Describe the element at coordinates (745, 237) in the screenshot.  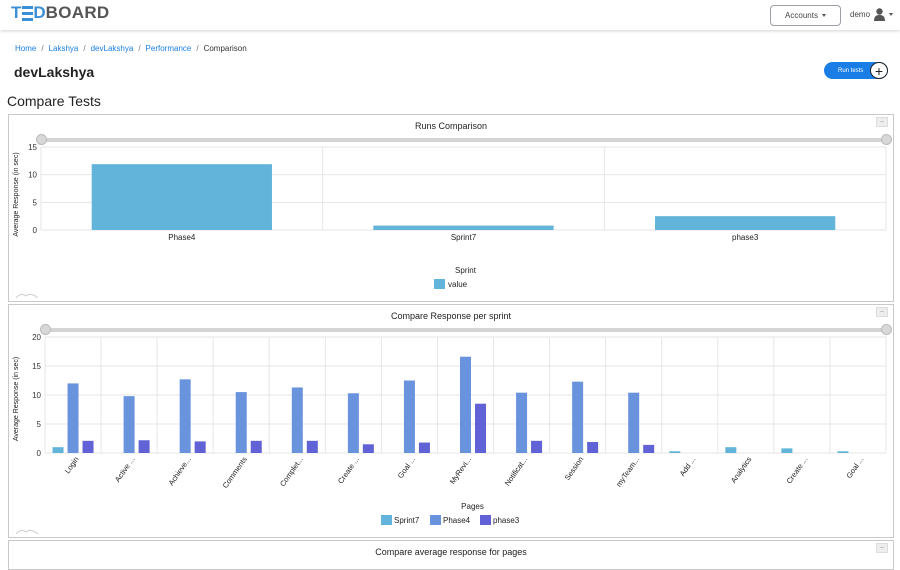
I see `x-tick-label: phase3` at that location.